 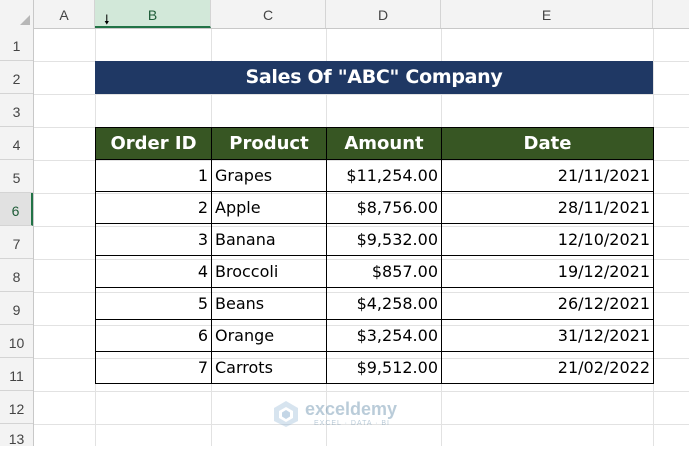 What do you see at coordinates (16, 176) in the screenshot?
I see `row-header-5: 5` at bounding box center [16, 176].